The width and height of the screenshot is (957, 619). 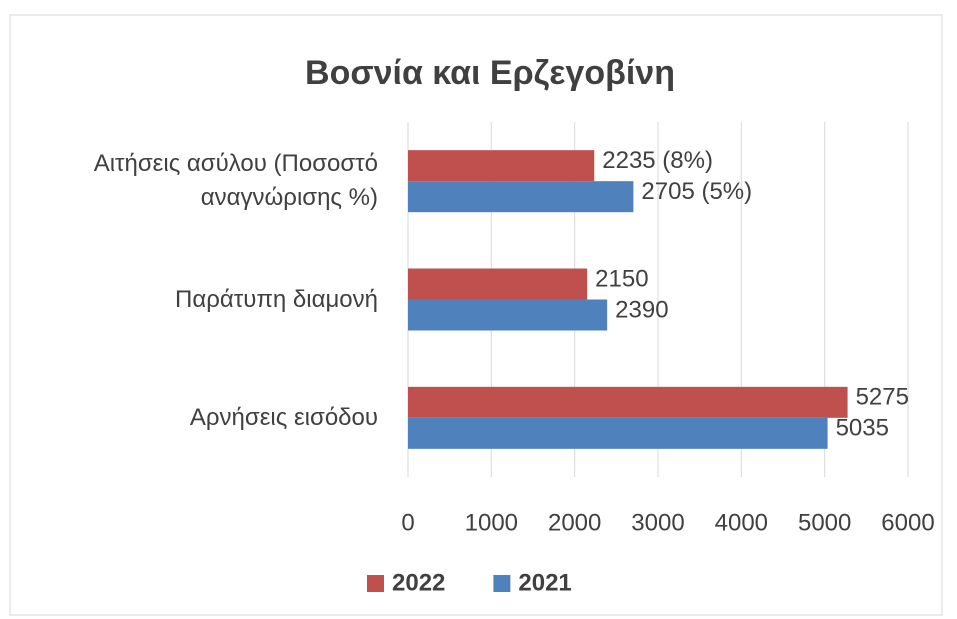 I want to click on data-label: 2235 (8%), so click(x=657, y=160).